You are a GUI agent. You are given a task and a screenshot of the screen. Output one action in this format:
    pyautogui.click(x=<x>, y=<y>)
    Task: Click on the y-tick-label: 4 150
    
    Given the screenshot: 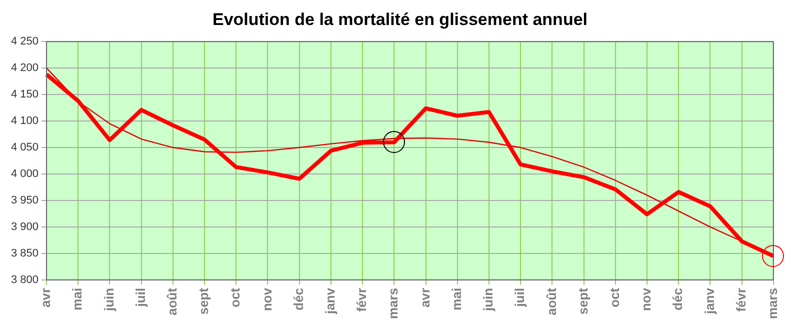 What is the action you would take?
    pyautogui.click(x=24, y=94)
    